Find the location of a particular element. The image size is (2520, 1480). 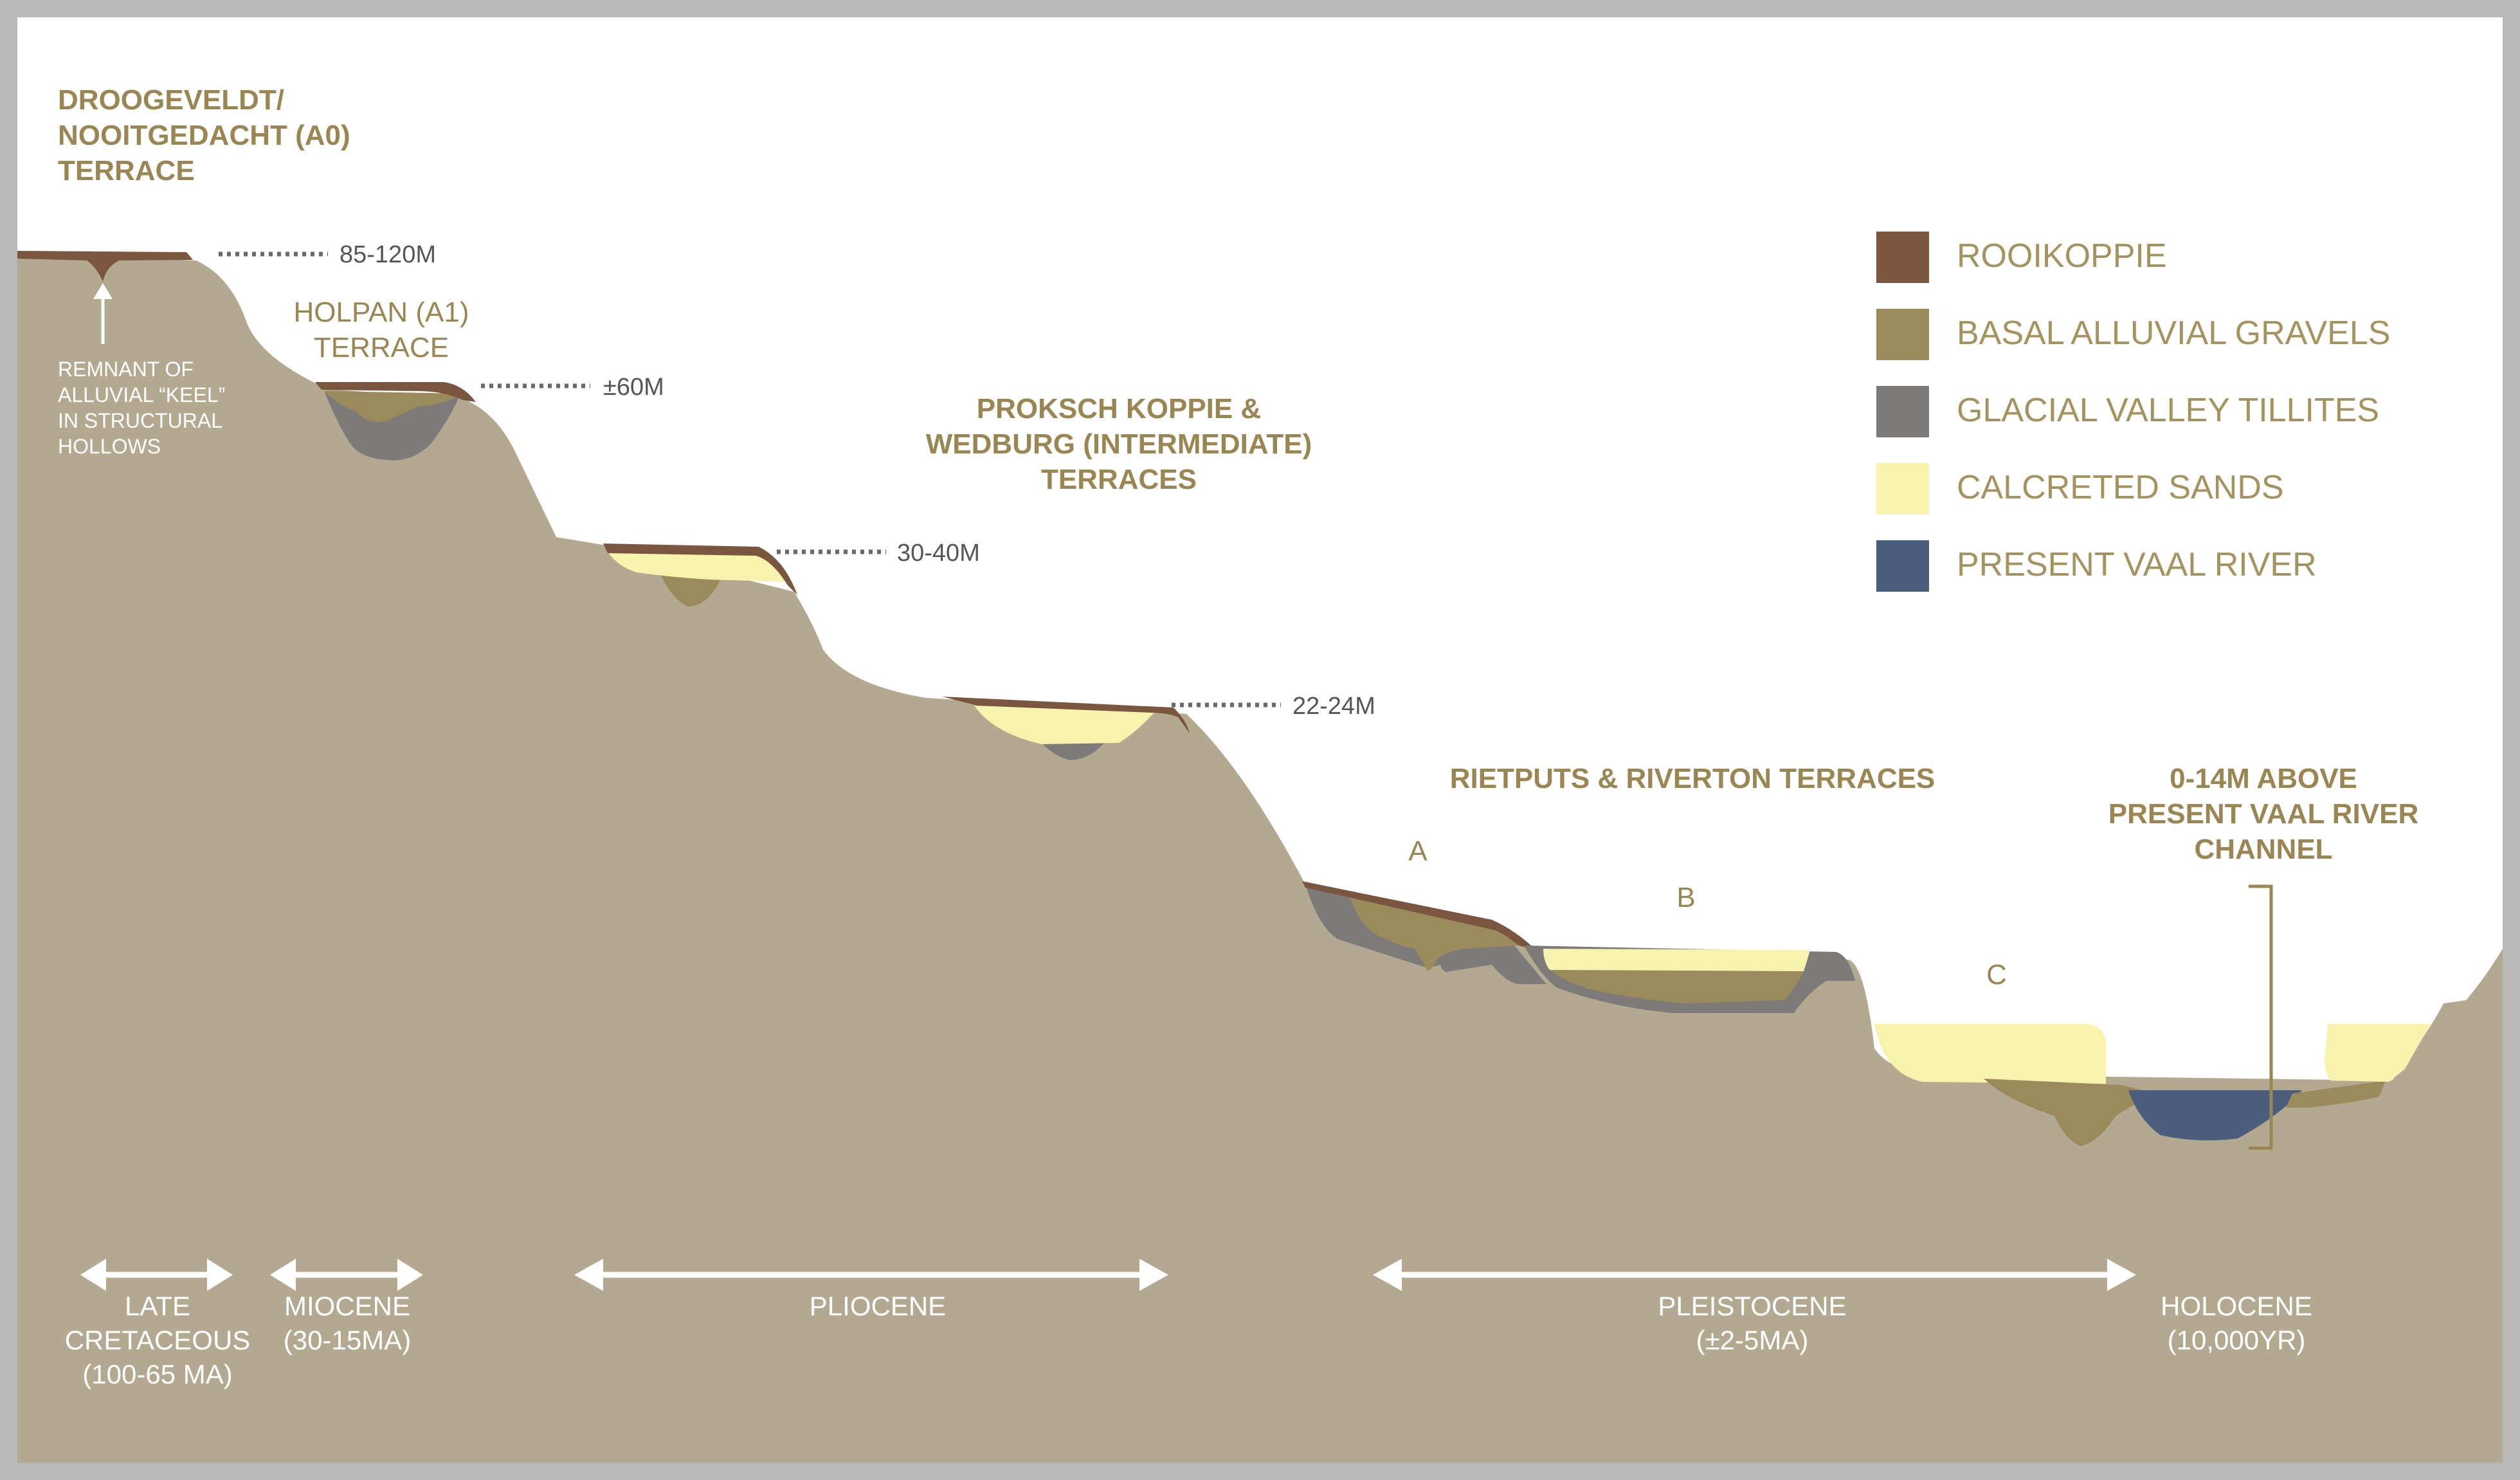

east-bank-gravel is located at coordinates (2336, 1095).